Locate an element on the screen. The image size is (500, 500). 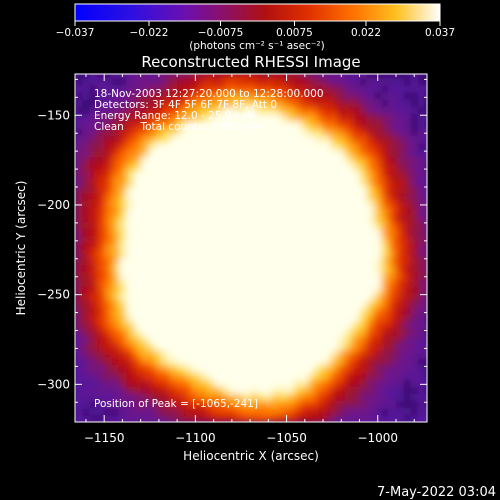
footer-timestamp: 7-May-2022 03:04 is located at coordinates (436, 492).